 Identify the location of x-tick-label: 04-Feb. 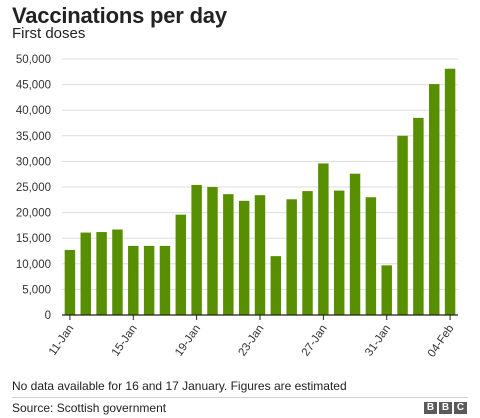
(441, 341).